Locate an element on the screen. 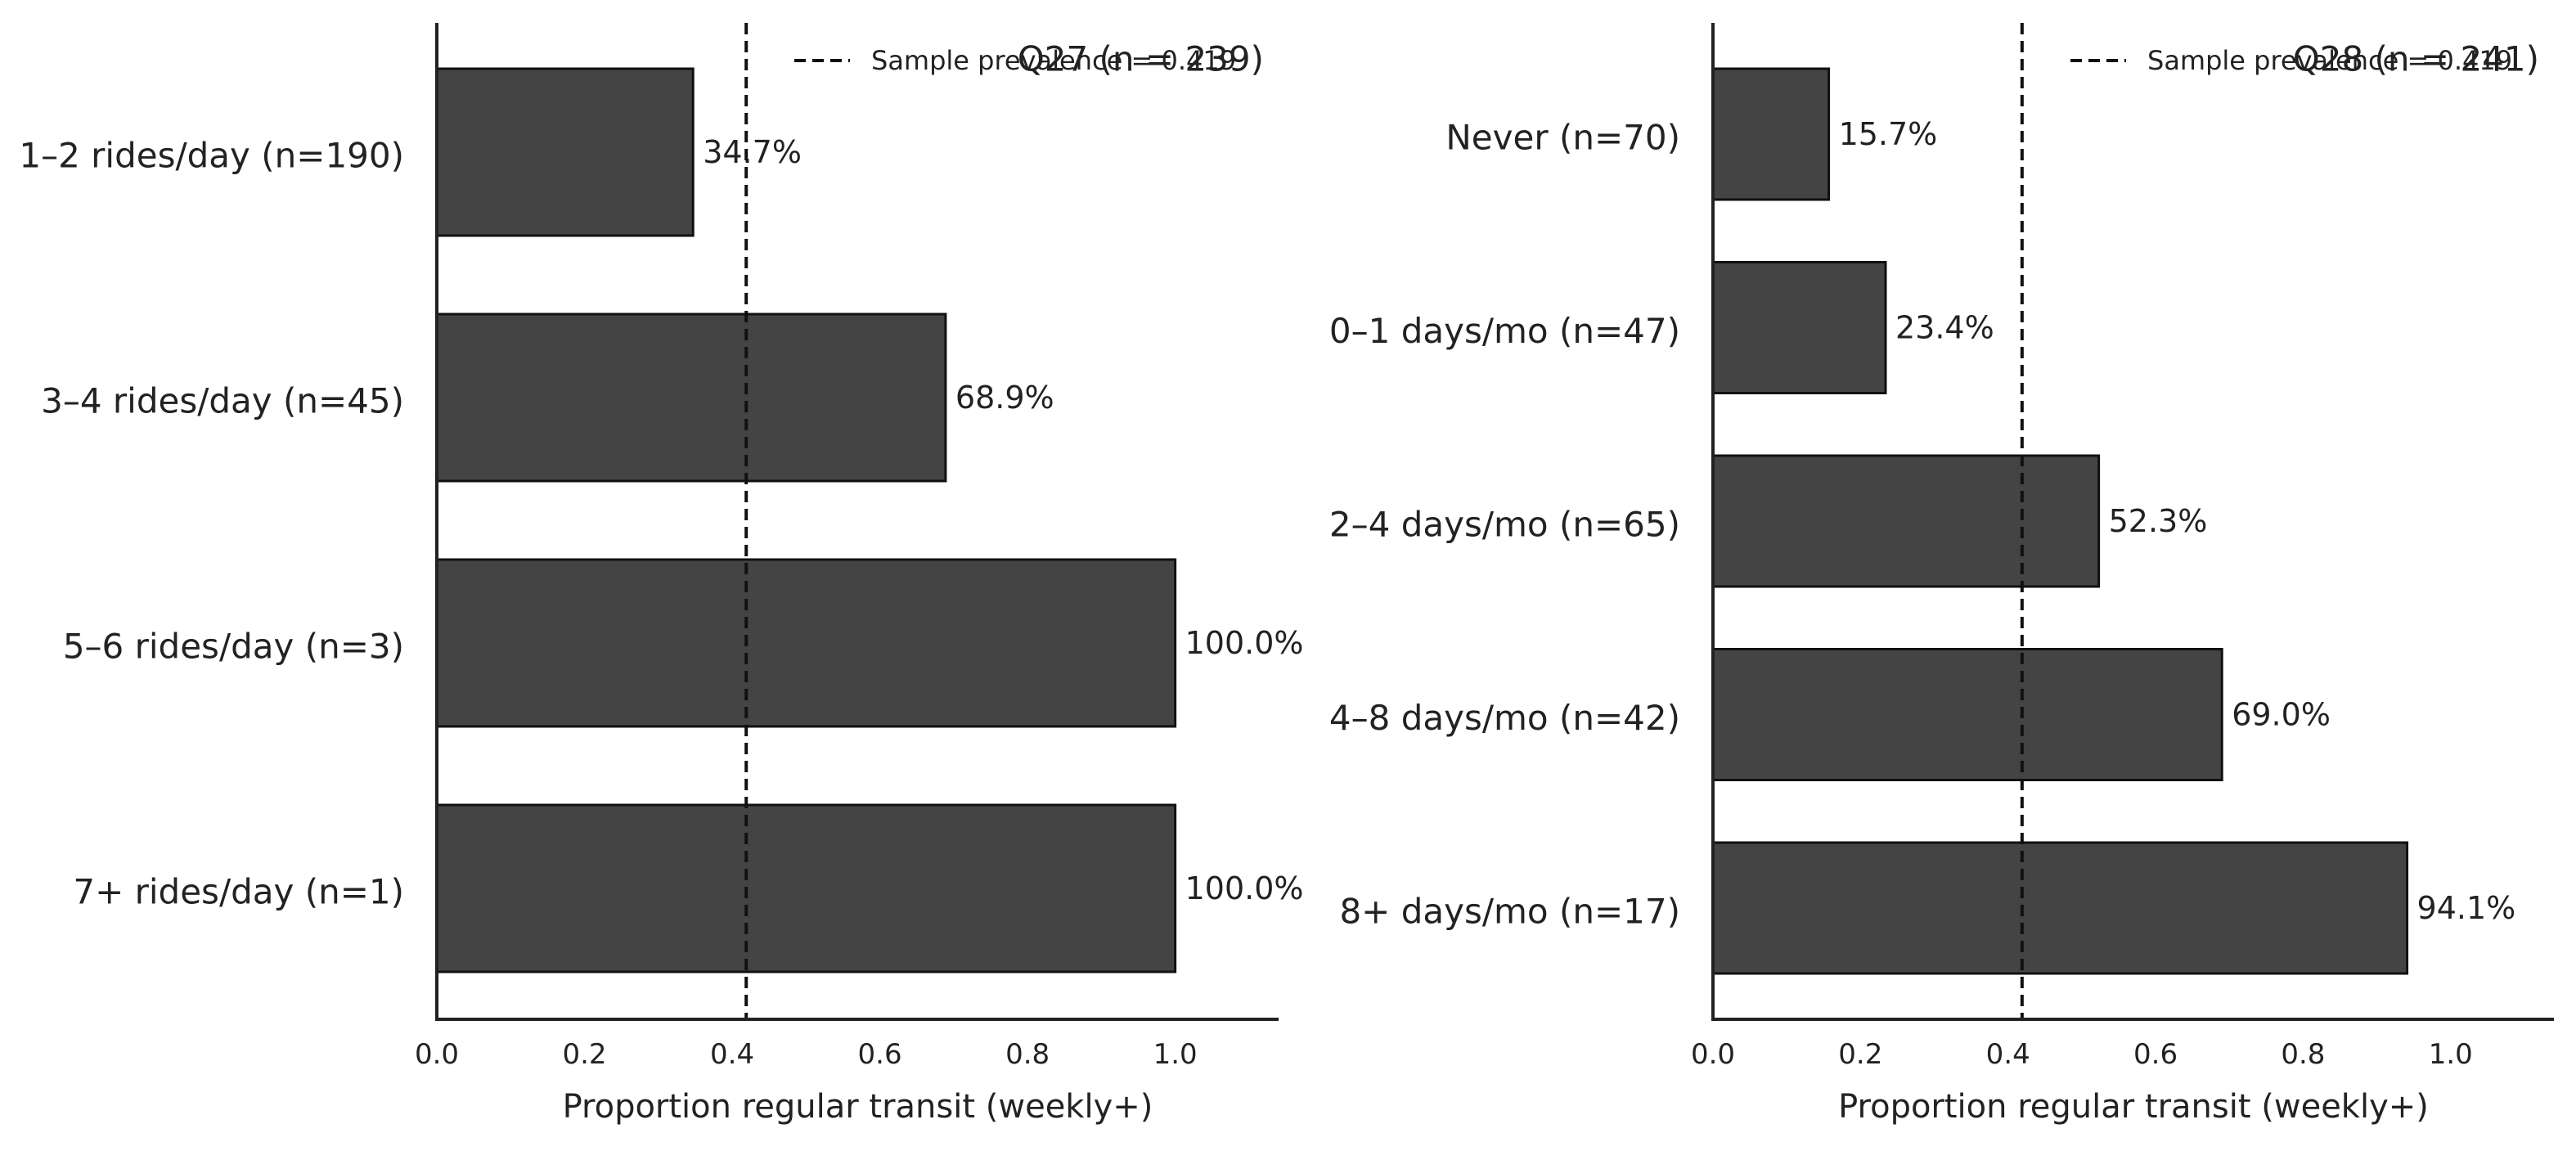 This screenshot has height=1151, width=2576. bar-value-label: 68.9% is located at coordinates (1004, 398).